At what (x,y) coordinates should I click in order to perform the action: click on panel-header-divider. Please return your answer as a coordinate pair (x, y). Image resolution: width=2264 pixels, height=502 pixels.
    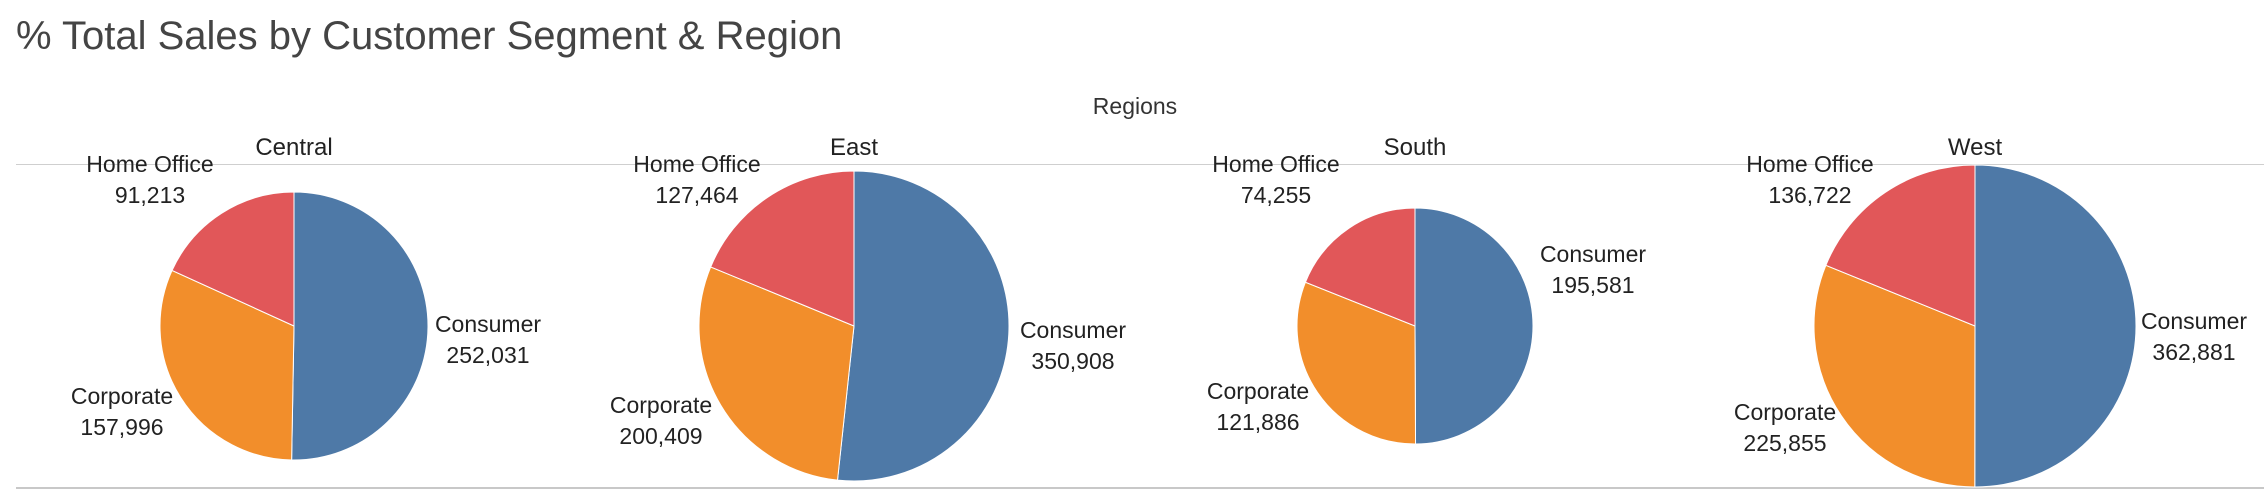
    Looking at the image, I should click on (1140, 164).